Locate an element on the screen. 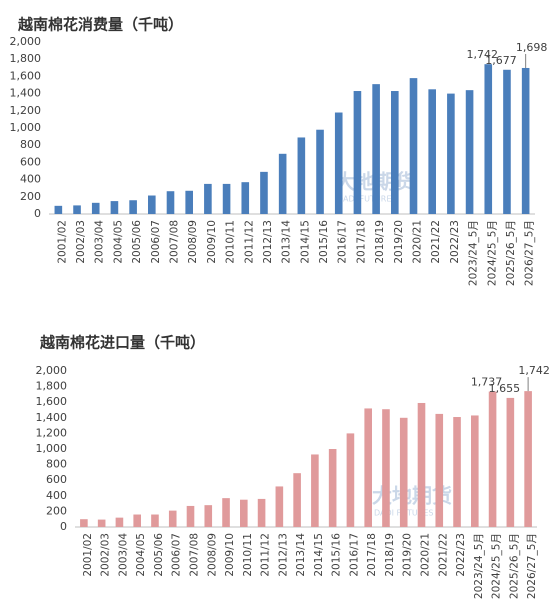 The image size is (550, 607). data-label: 1,737 is located at coordinates (487, 382).